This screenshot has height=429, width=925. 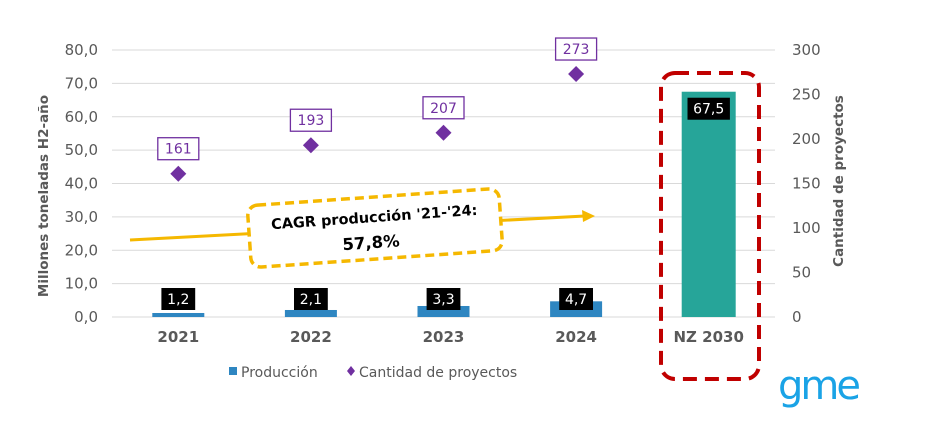 What do you see at coordinates (801, 273) in the screenshot?
I see `y2-tick-label: 50` at bounding box center [801, 273].